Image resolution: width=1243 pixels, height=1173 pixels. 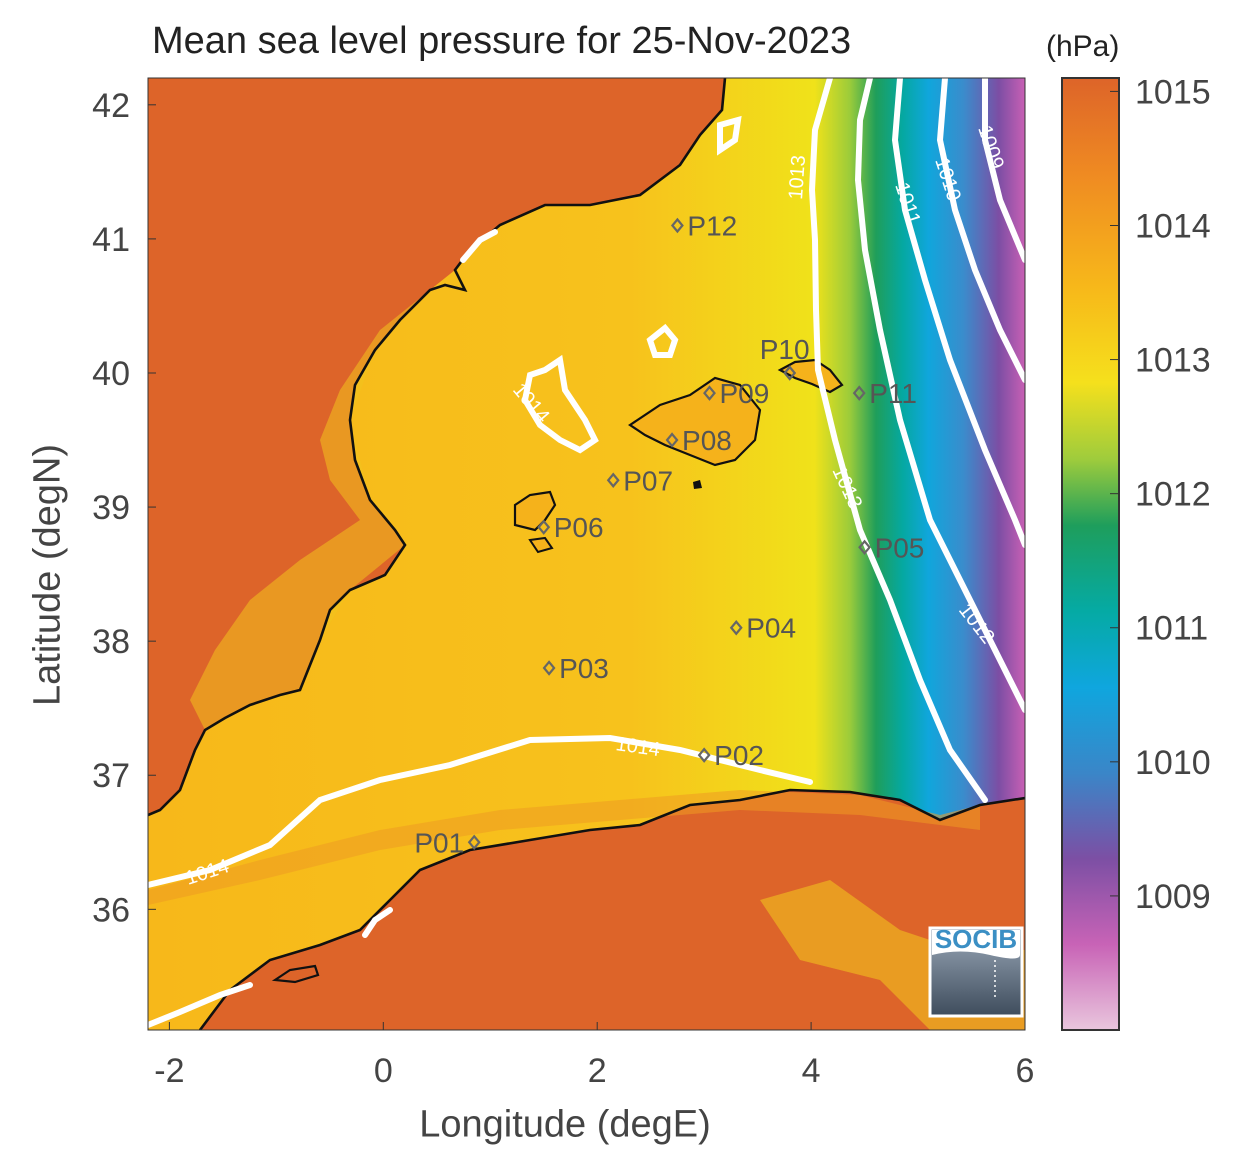 I want to click on y-tick-label: 36, so click(x=111, y=910).